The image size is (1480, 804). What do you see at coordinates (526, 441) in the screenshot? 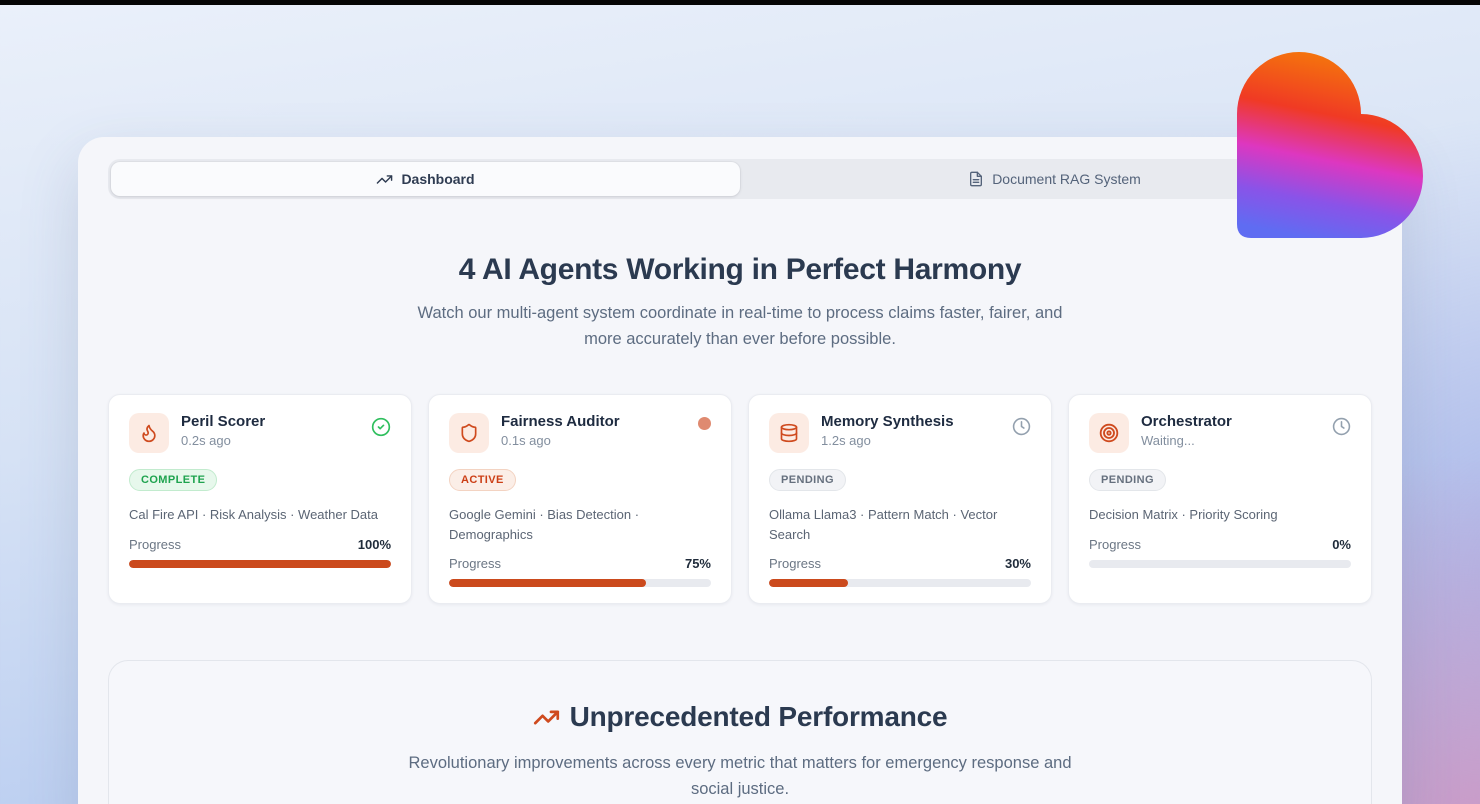
I see `agent-last-update: 0.1s ago` at bounding box center [526, 441].